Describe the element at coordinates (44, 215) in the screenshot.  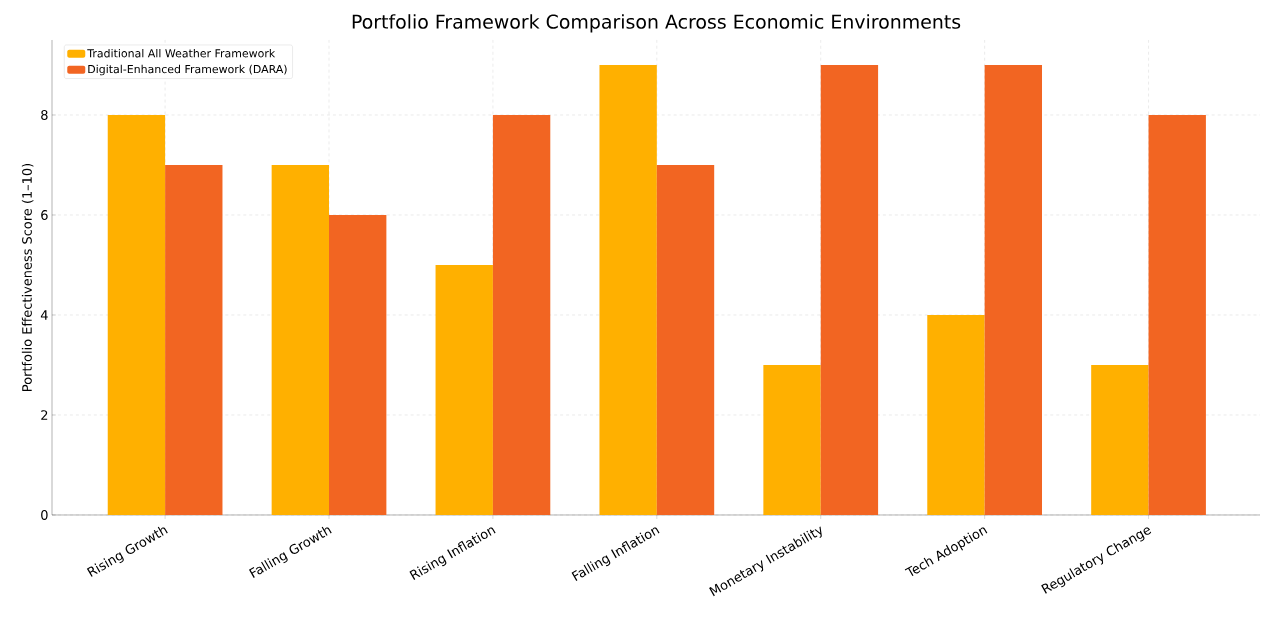
I see `y-tick-label: 6` at that location.